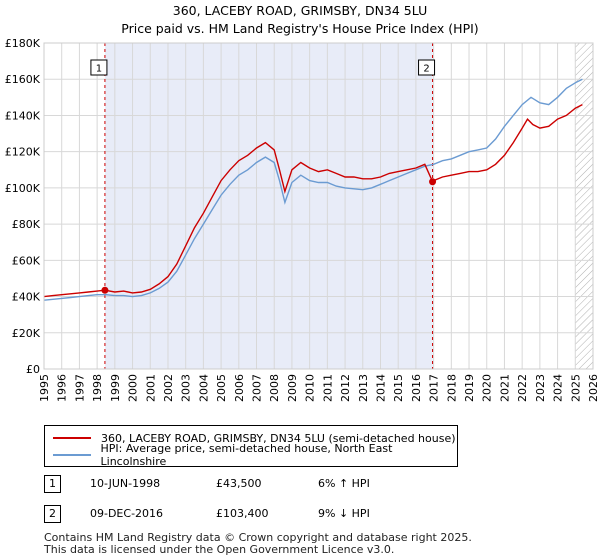  What do you see at coordinates (416, 388) in the screenshot?
I see `x-tick-label: 2016` at bounding box center [416, 388].